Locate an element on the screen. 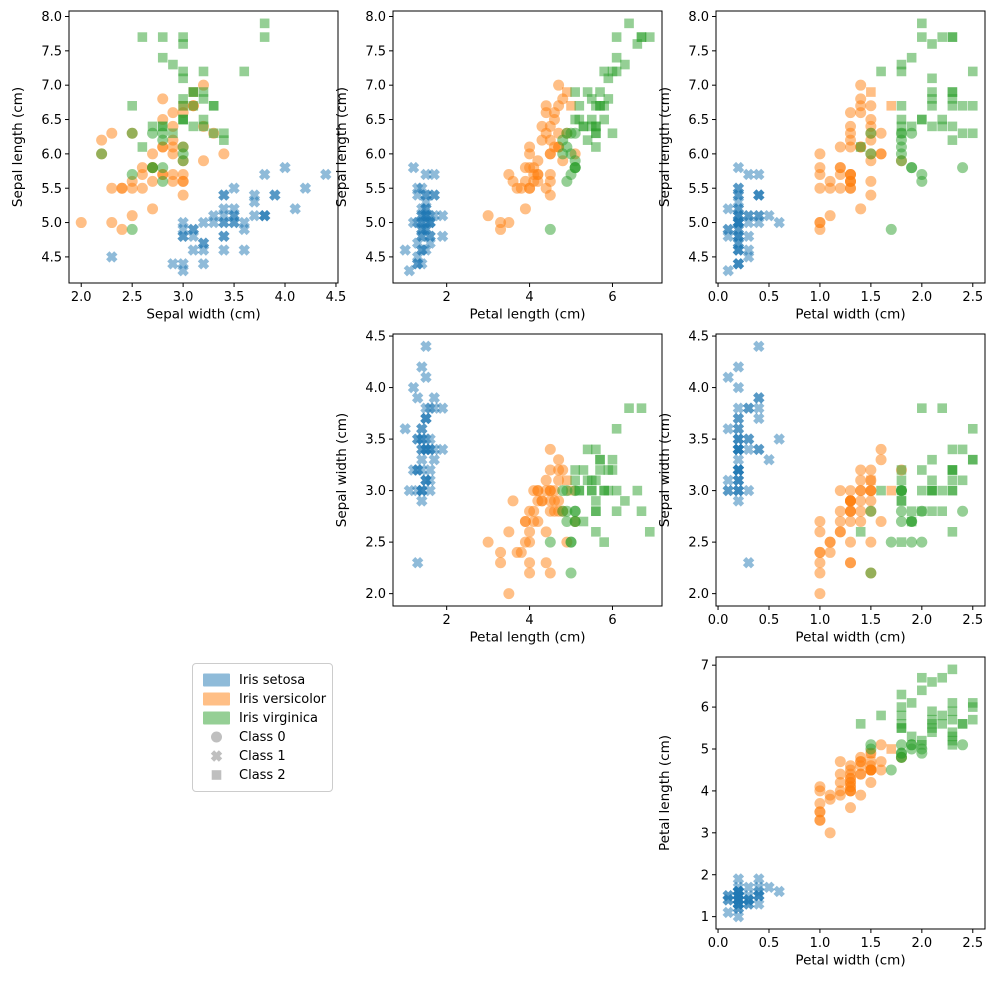 This screenshot has height=984, width=1008. x-tick-label: 2 is located at coordinates (447, 297).